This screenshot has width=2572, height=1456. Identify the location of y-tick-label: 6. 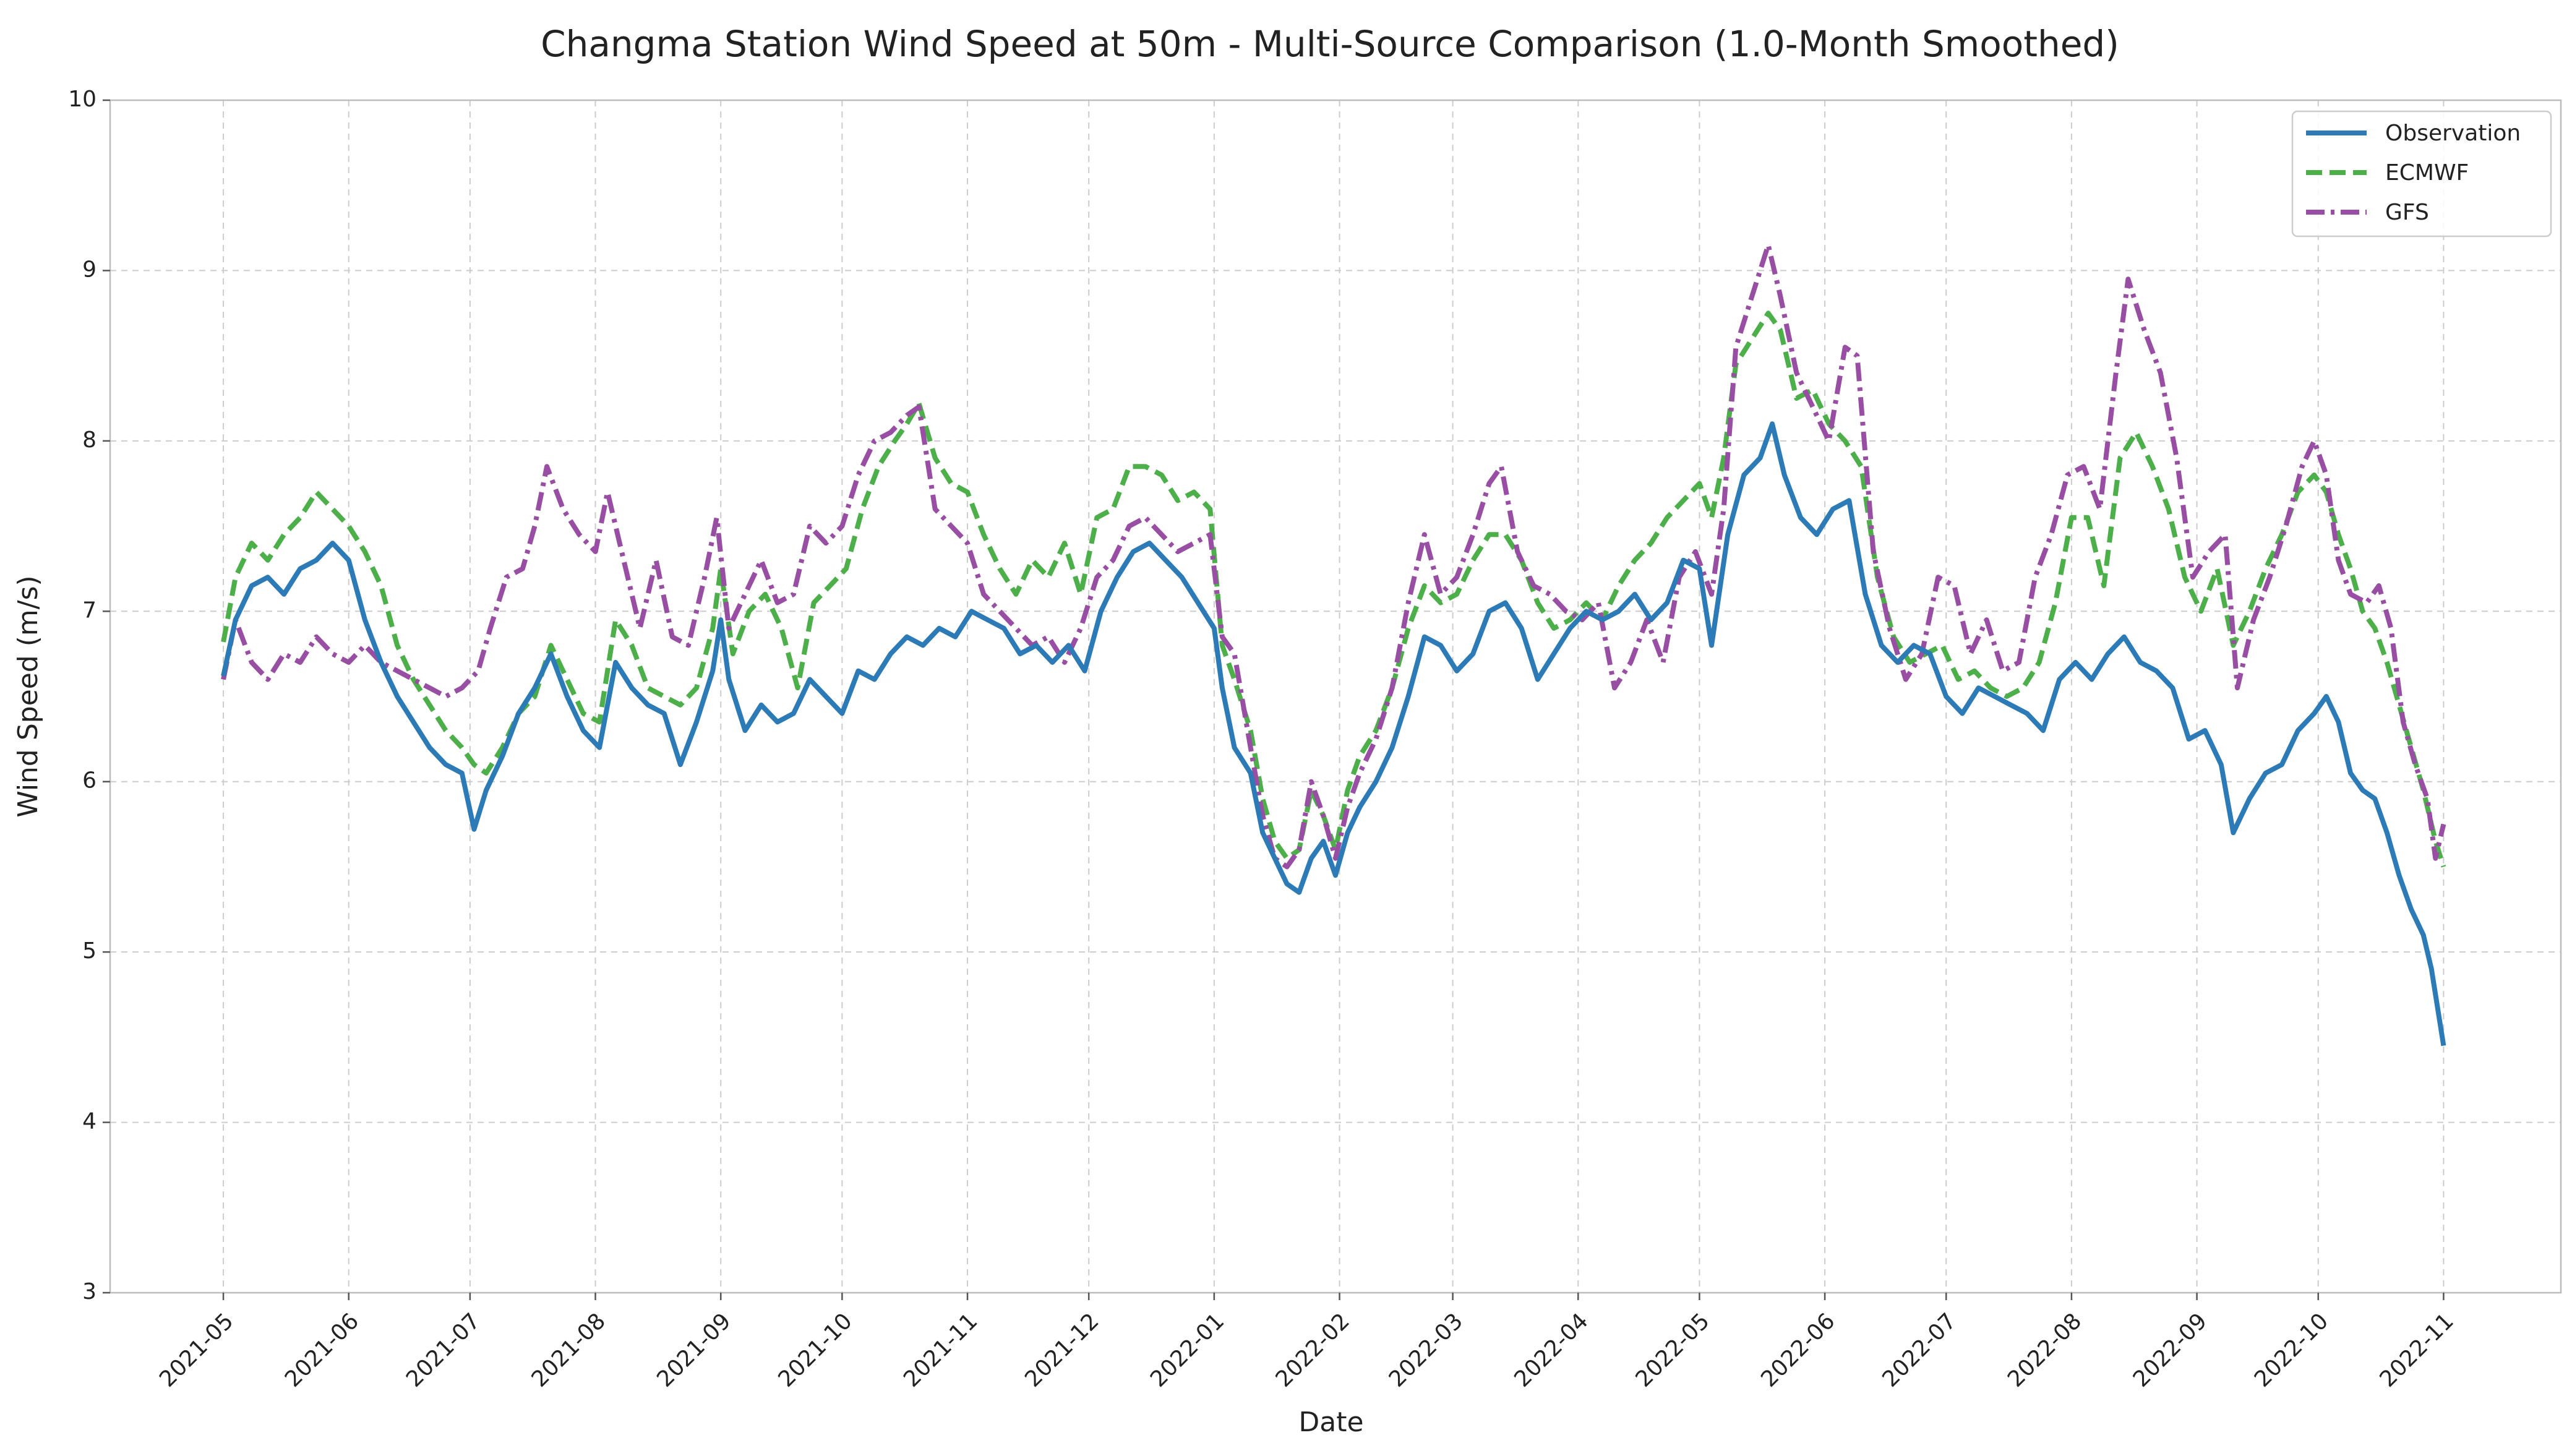
(89, 781).